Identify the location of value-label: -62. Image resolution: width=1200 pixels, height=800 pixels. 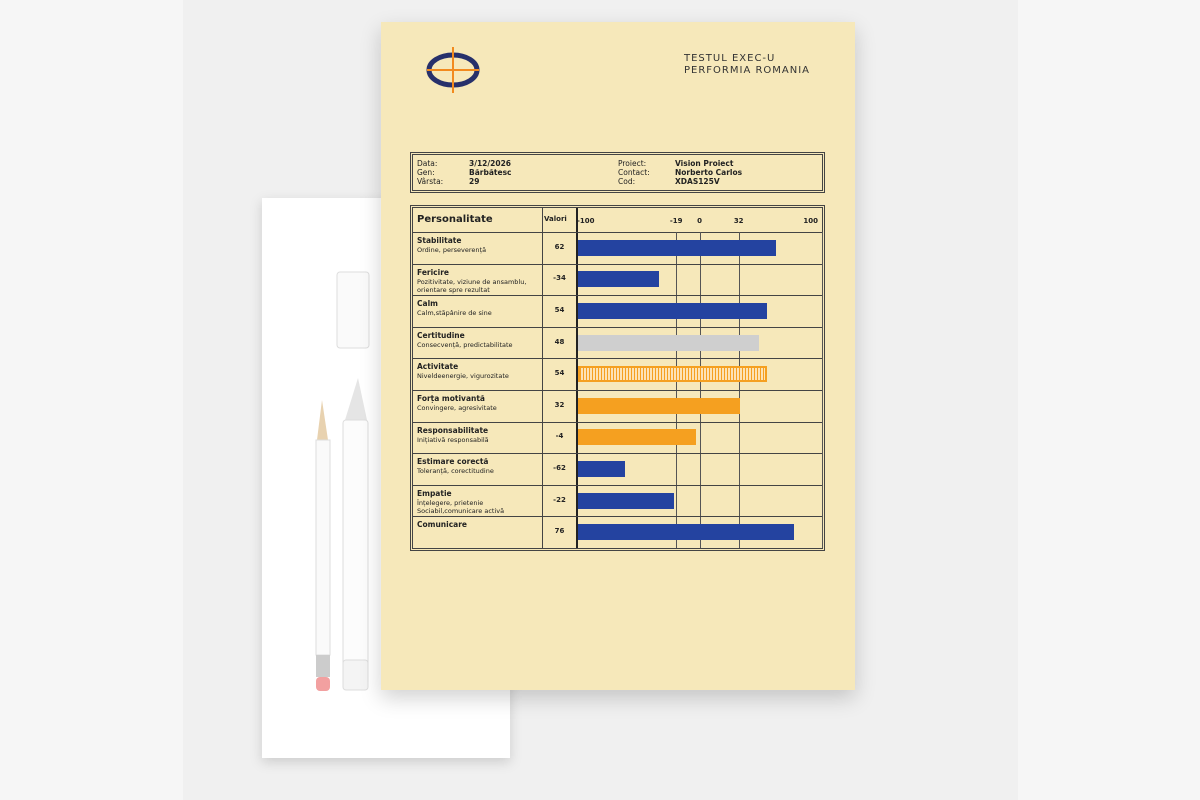
(559, 468).